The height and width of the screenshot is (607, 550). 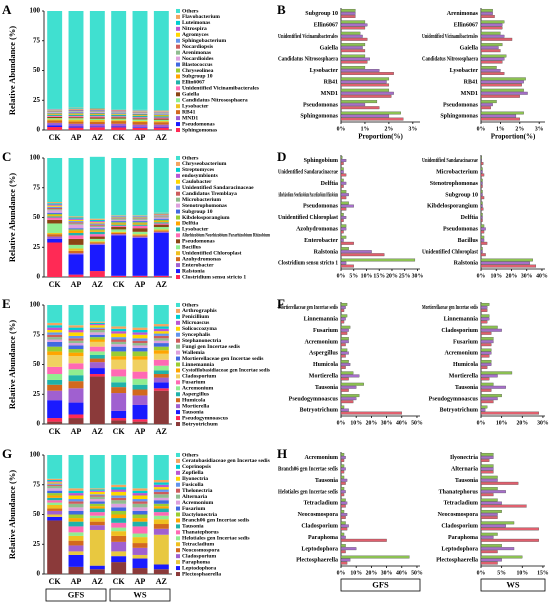 I want to click on y-tick-label: 50, so click(x=37, y=514).